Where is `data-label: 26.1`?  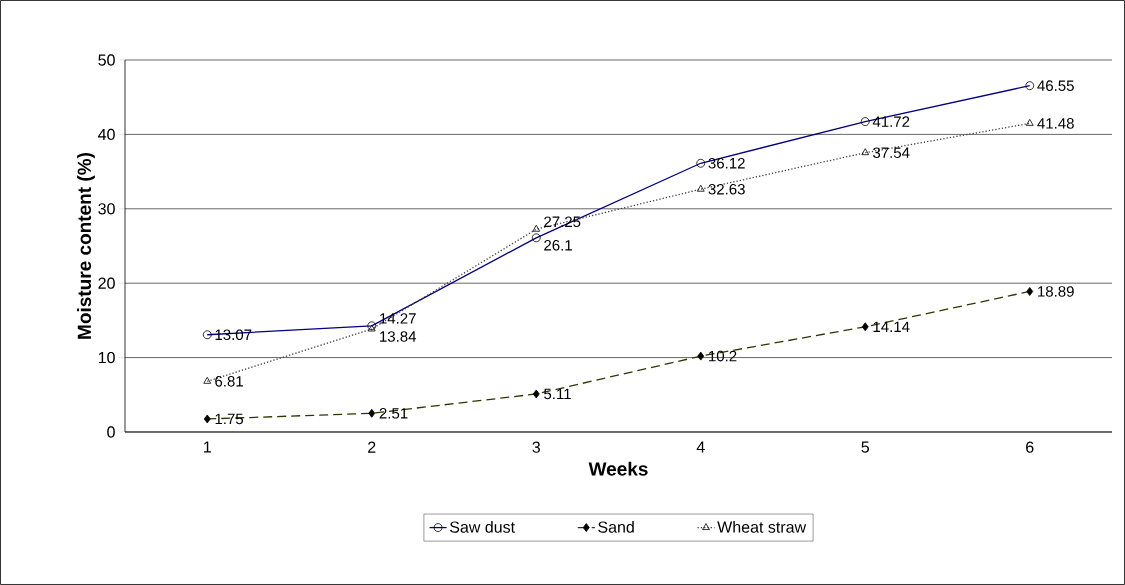
data-label: 26.1 is located at coordinates (558, 245).